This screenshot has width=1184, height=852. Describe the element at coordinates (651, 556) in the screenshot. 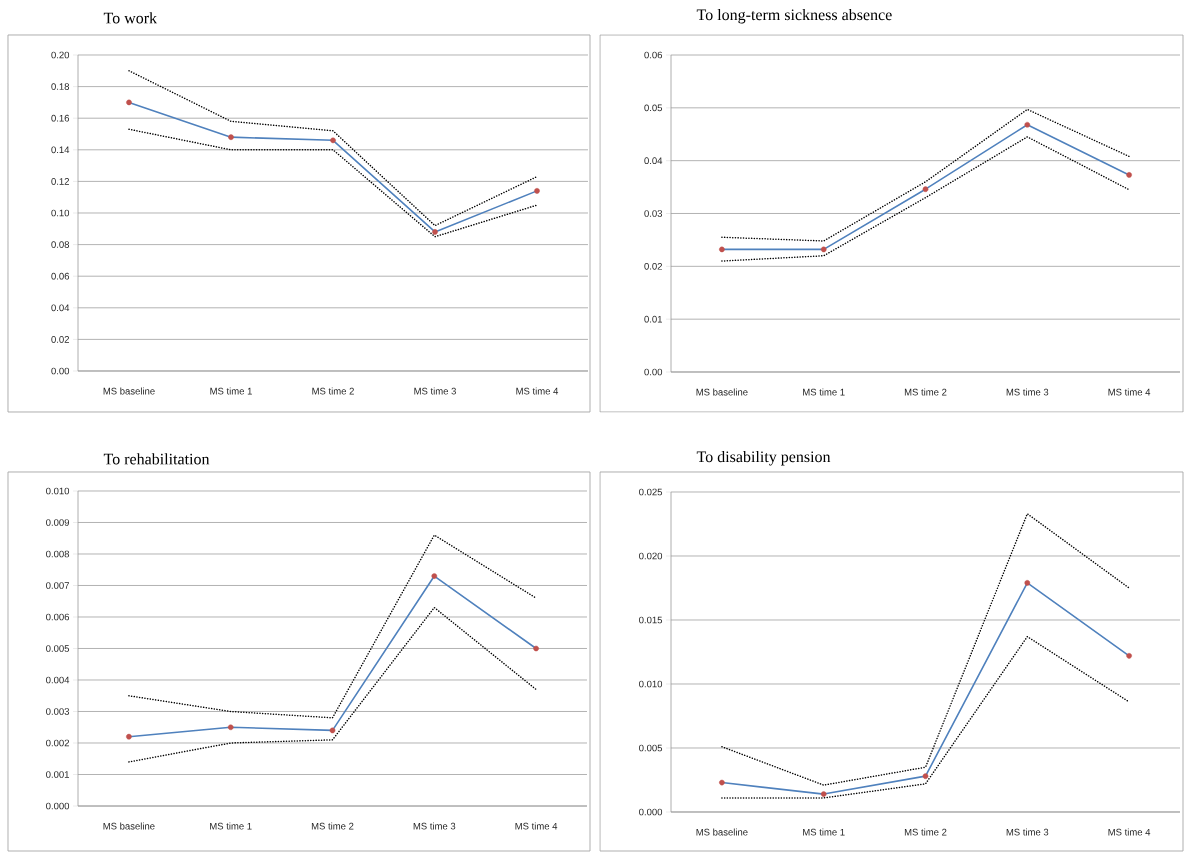

I see `y-tick-label: 0.020` at that location.